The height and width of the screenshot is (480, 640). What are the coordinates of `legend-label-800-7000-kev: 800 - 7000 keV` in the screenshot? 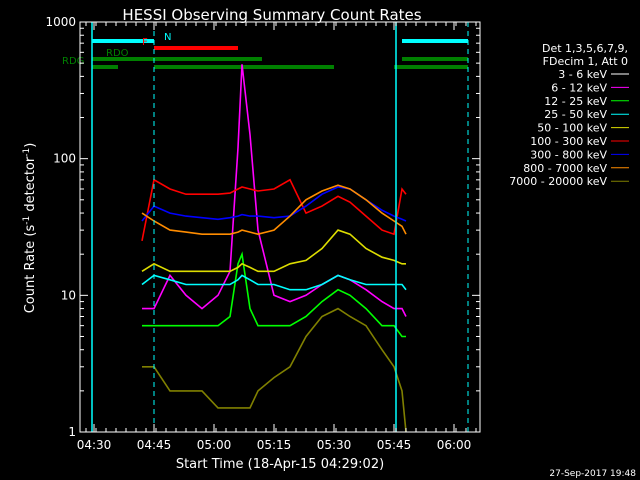 It's located at (565, 168).